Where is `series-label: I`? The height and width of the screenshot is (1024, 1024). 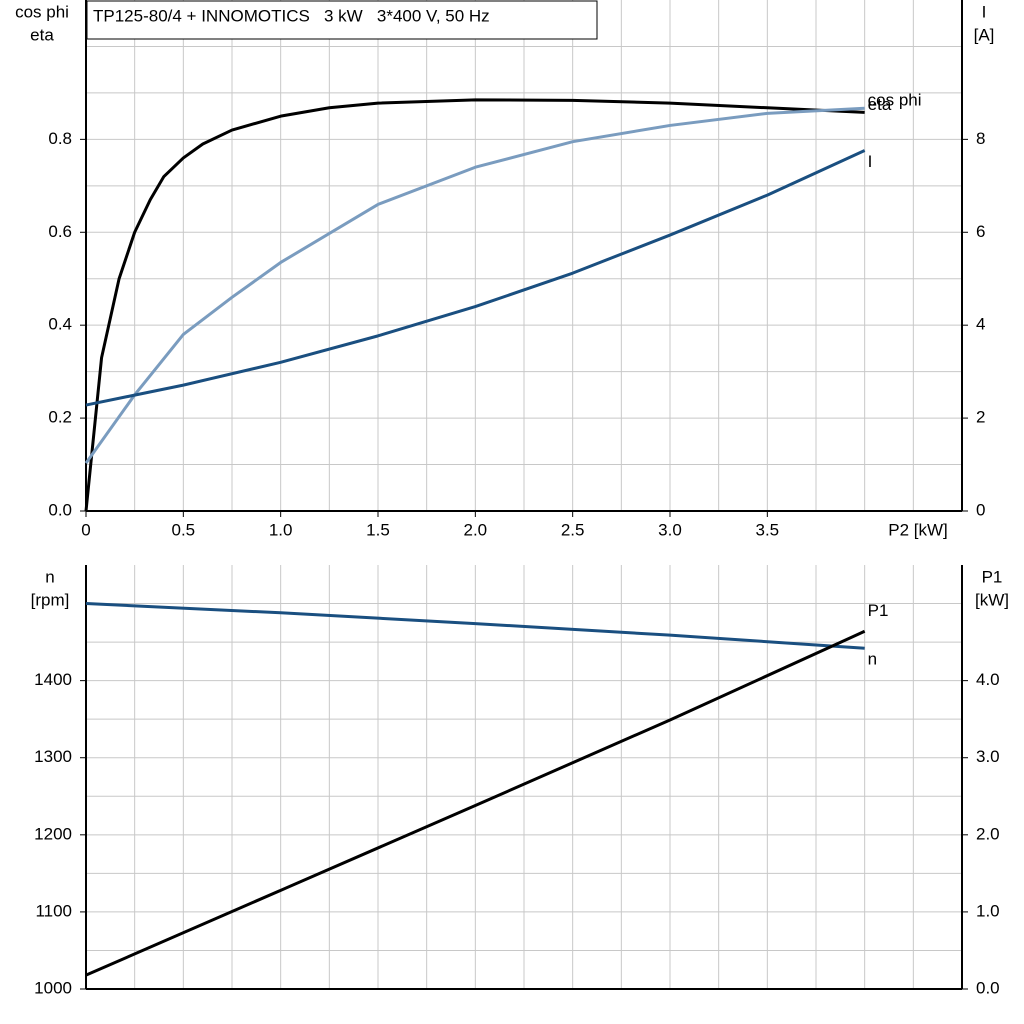
series-label: I is located at coordinates (870, 161).